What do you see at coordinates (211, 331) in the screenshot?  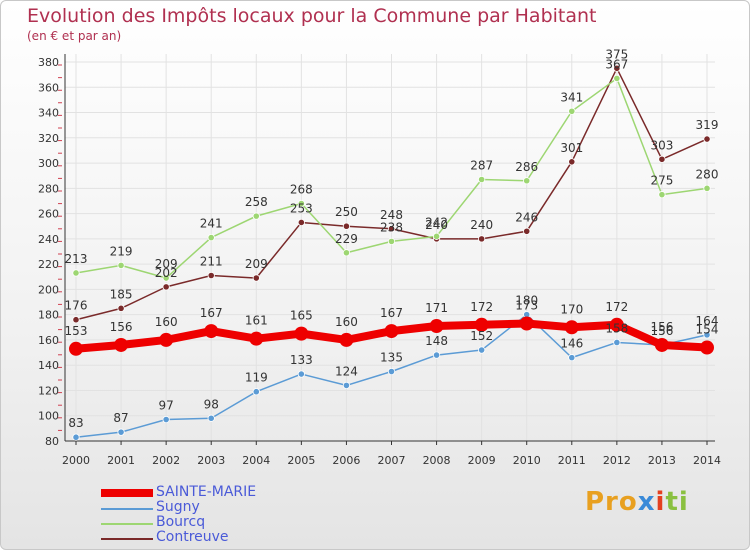 I see `point-sainte-marie-2003` at bounding box center [211, 331].